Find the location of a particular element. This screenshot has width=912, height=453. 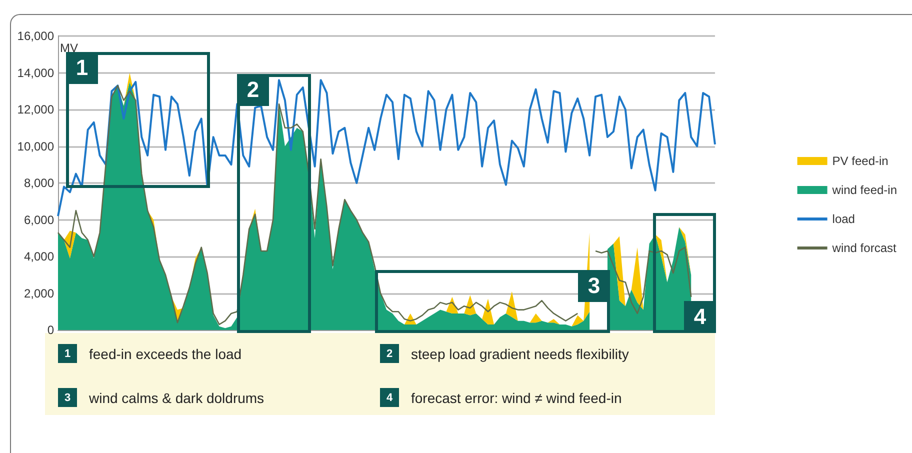

annotation: 3 is located at coordinates (594, 286).